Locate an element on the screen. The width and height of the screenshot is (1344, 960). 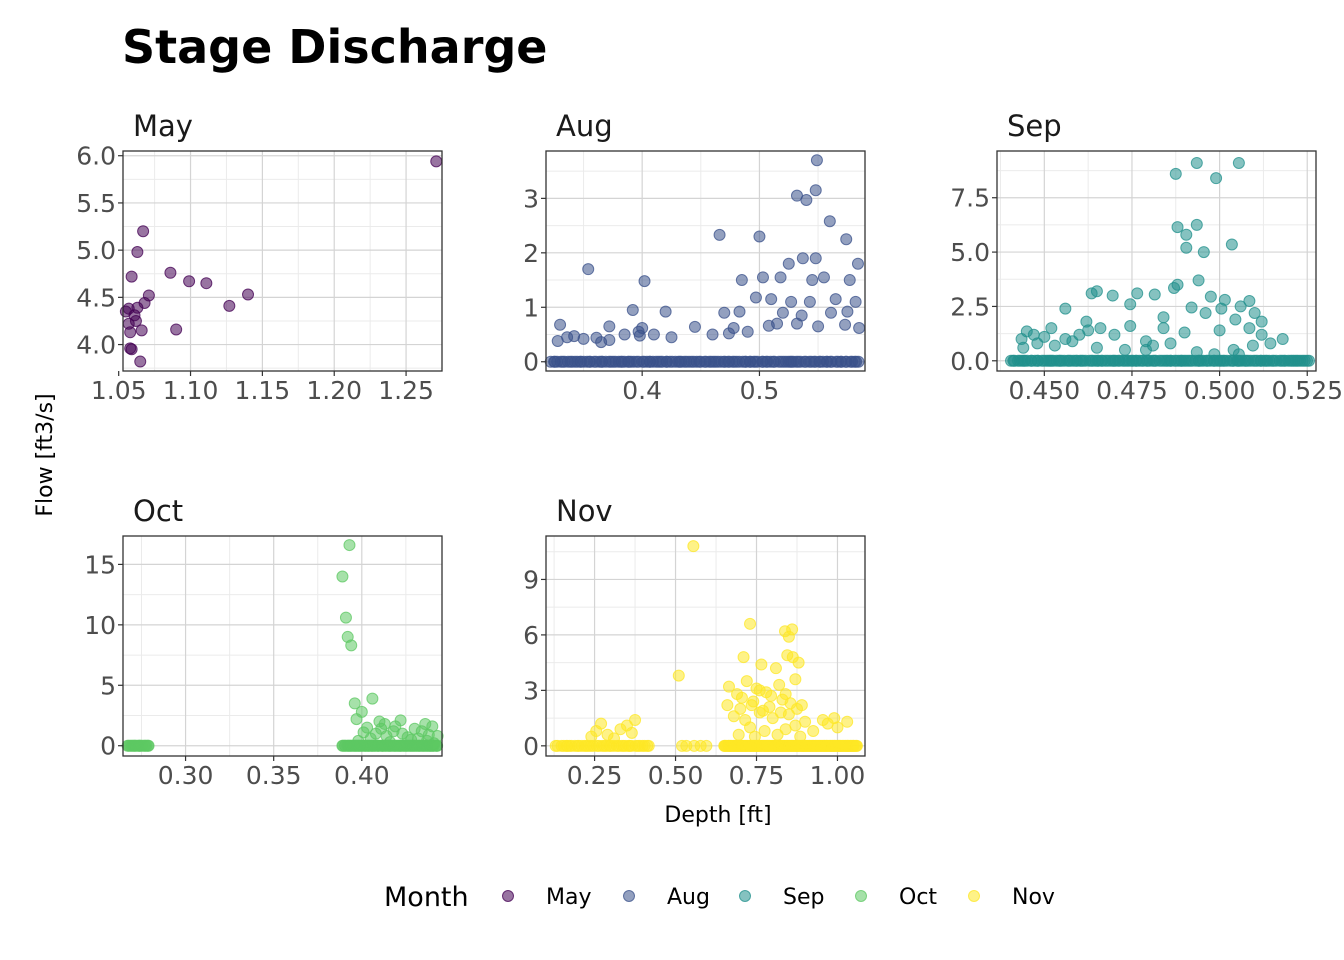
legend-item-oct: Oct is located at coordinates (896, 897).